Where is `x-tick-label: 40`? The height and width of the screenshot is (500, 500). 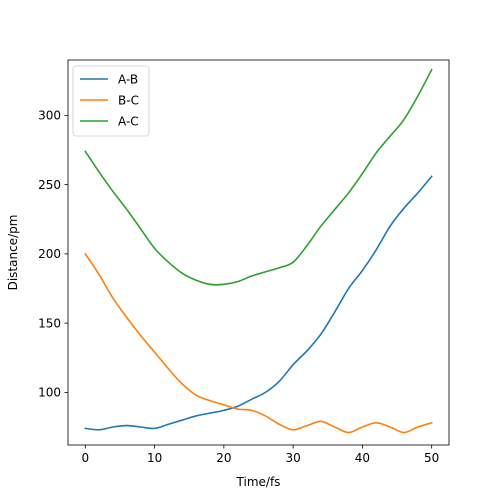 x-tick-label: 40 is located at coordinates (362, 458).